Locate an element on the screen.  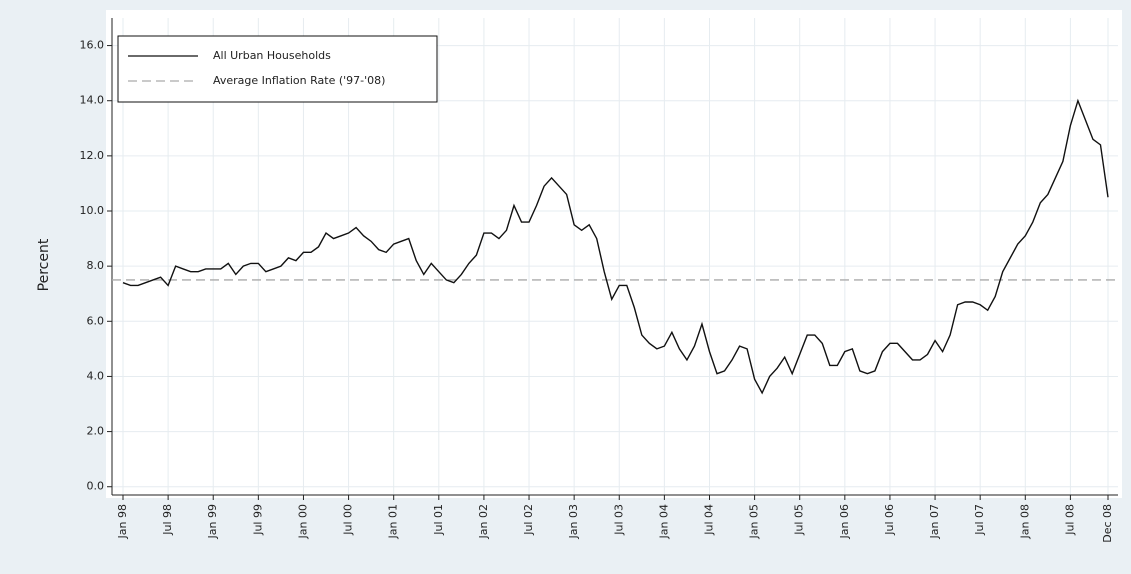
y-tick-label: 12.0 is located at coordinates (92, 155).